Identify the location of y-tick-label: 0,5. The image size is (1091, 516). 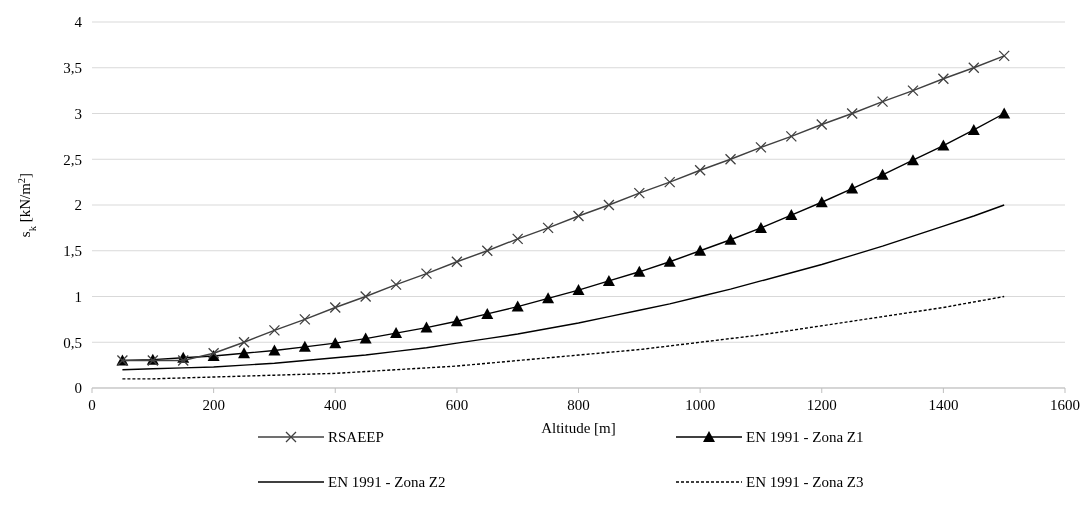
(72, 342).